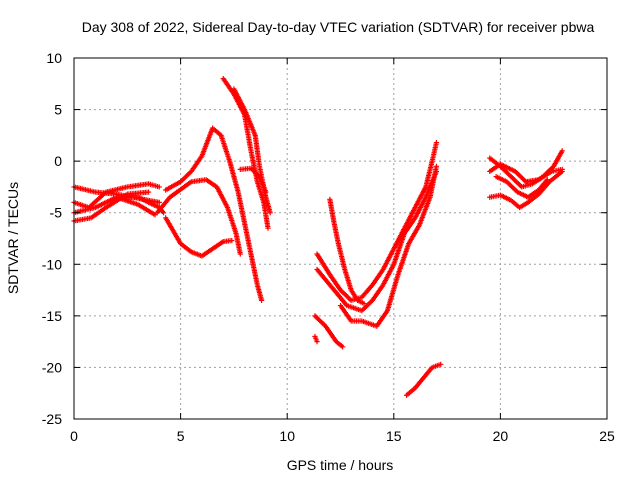  I want to click on y-tick-label: 0, so click(58, 161).